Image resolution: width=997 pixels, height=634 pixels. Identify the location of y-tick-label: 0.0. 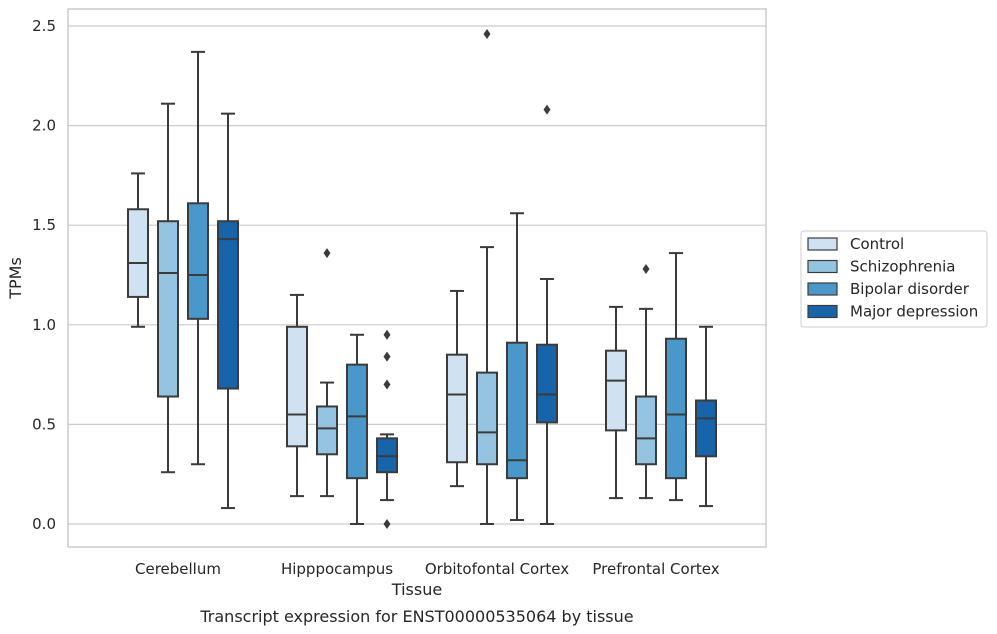
(44, 524).